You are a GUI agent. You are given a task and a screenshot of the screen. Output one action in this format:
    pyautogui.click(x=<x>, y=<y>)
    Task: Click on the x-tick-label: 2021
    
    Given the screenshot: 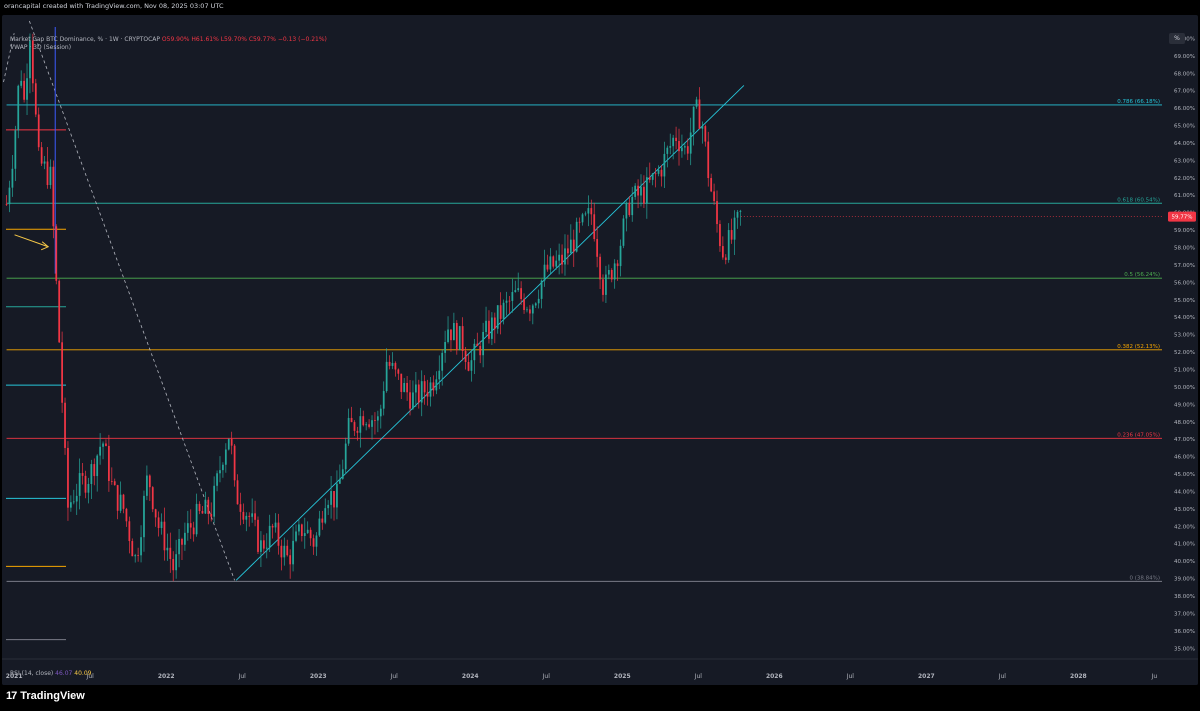 What is the action you would take?
    pyautogui.click(x=14, y=676)
    